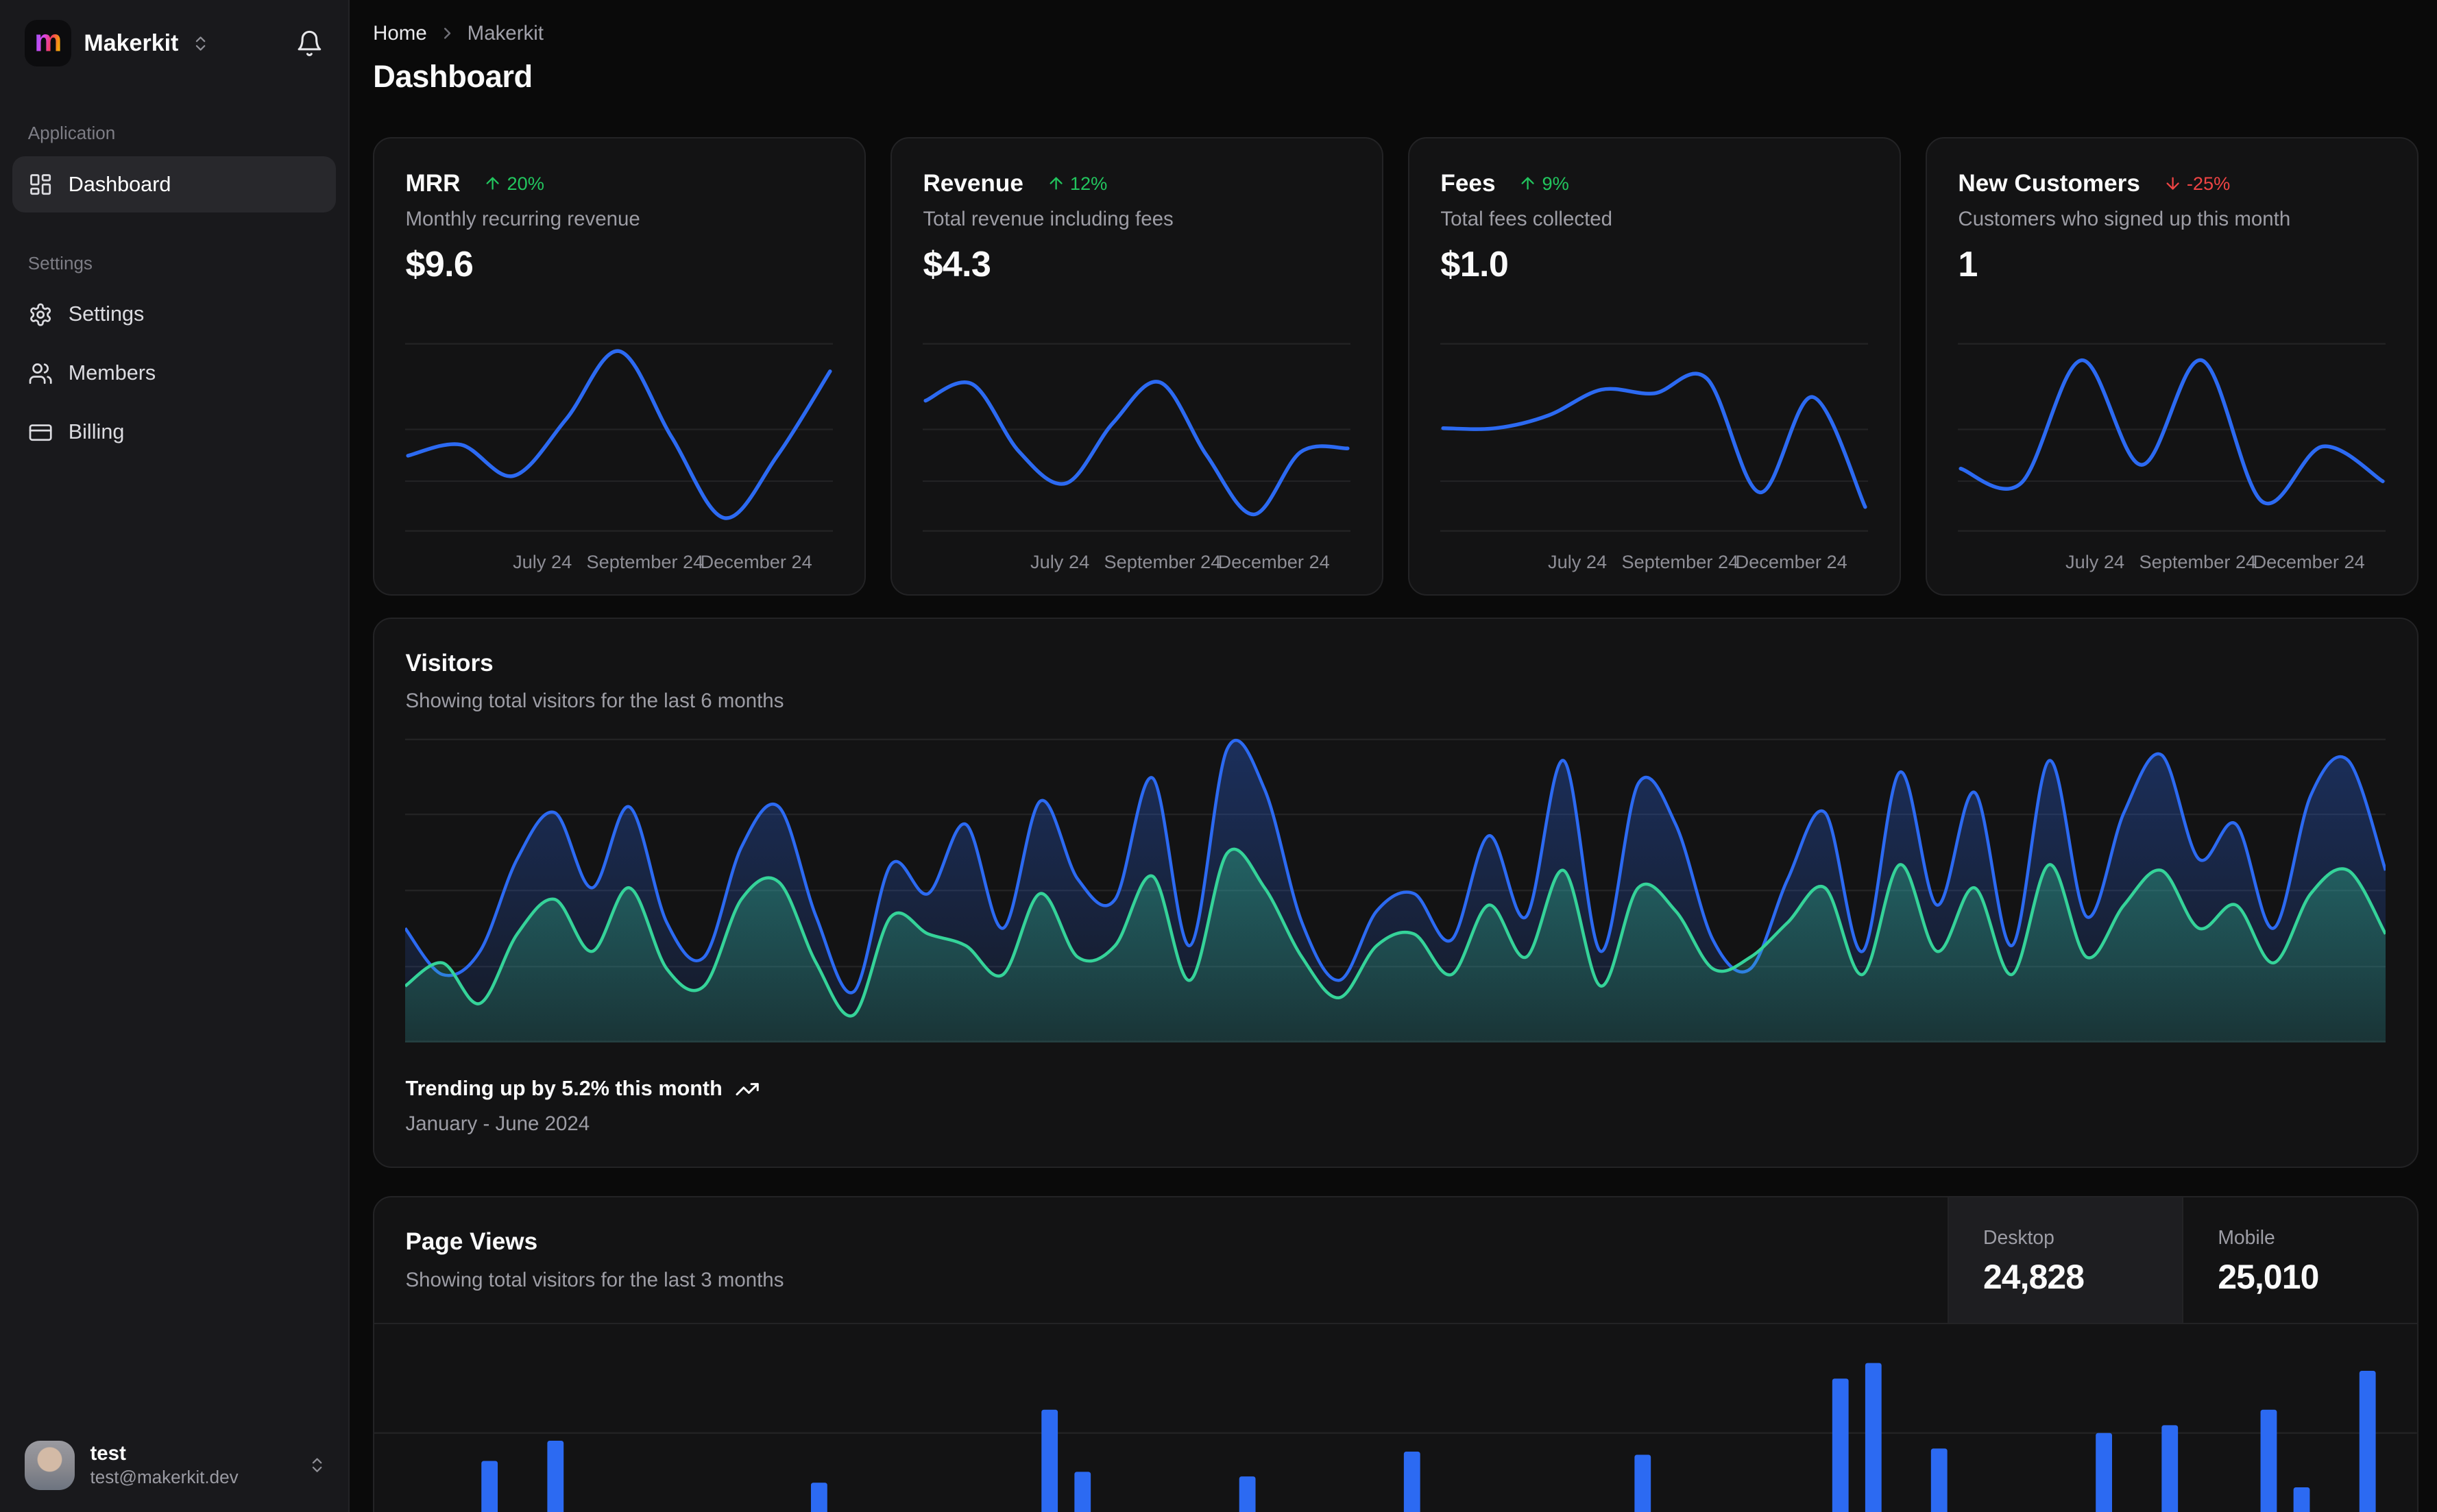 Image resolution: width=2437 pixels, height=1512 pixels. I want to click on sidebar-item-label: Settings, so click(106, 314).